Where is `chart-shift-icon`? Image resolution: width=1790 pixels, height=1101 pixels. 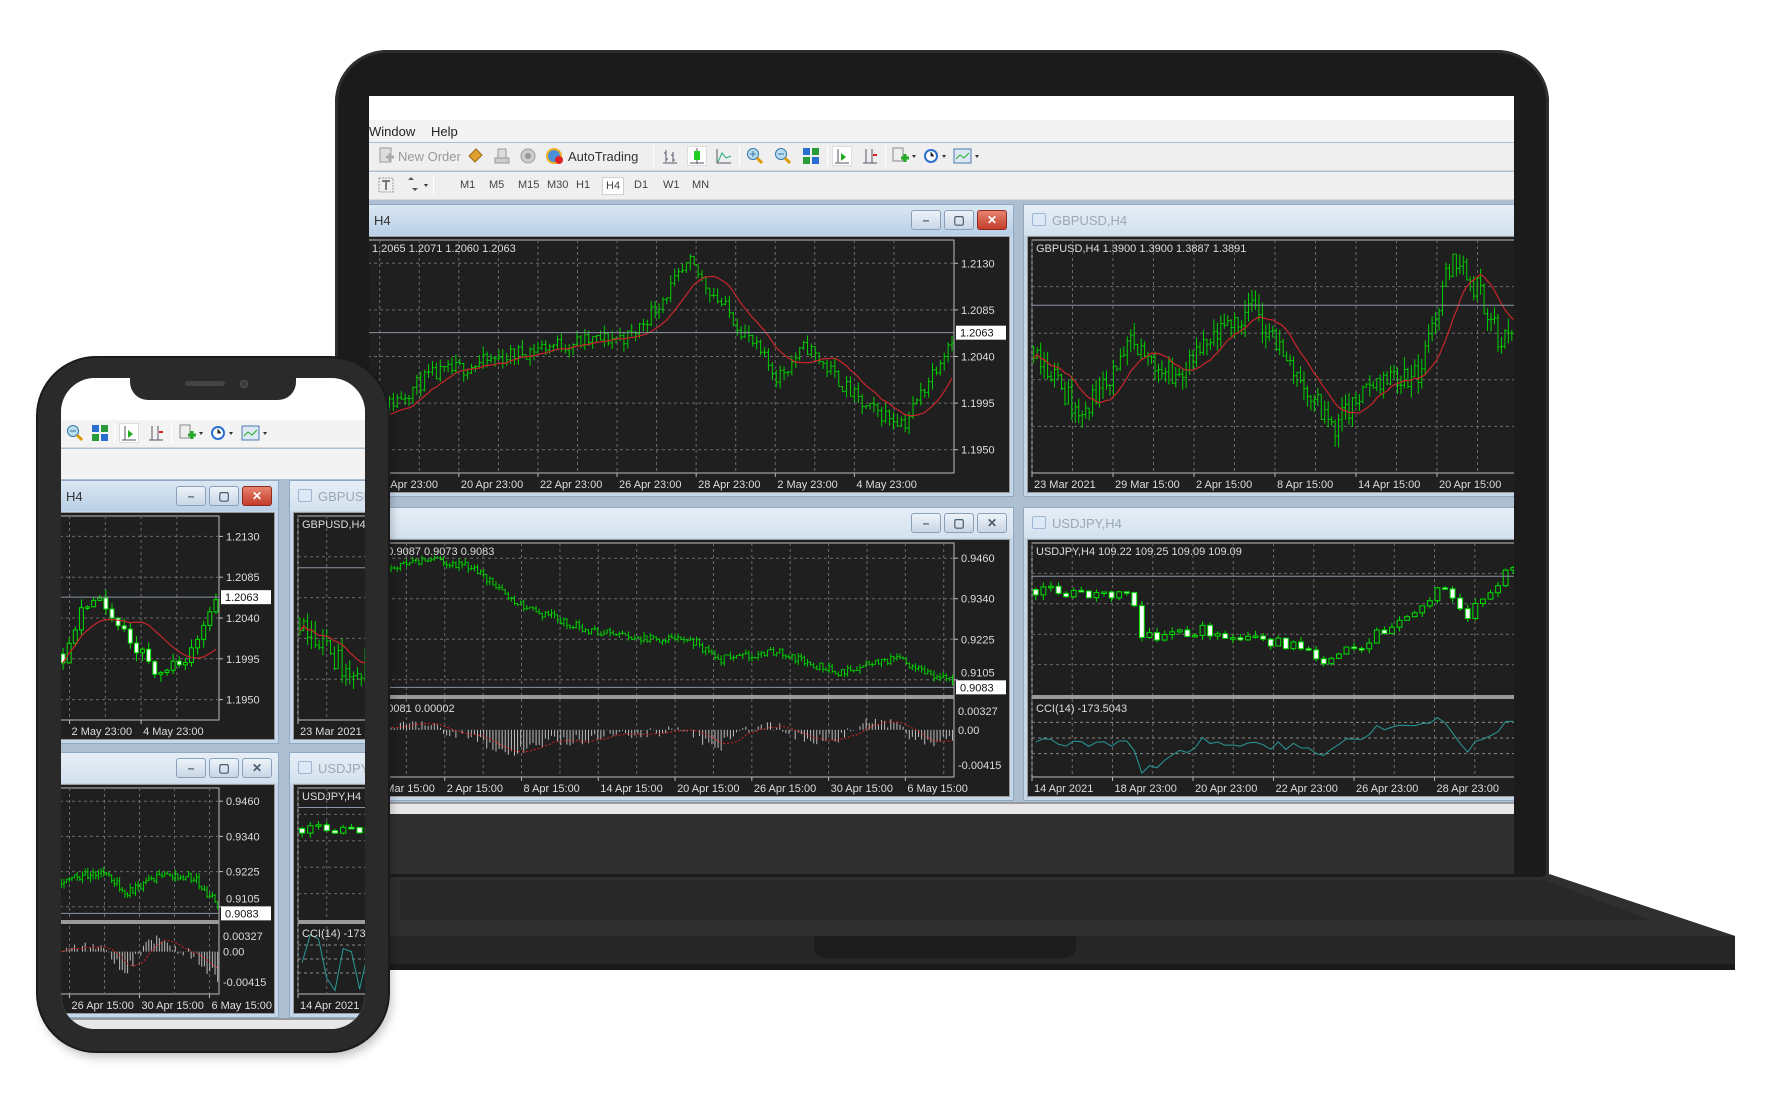 chart-shift-icon is located at coordinates (842, 156).